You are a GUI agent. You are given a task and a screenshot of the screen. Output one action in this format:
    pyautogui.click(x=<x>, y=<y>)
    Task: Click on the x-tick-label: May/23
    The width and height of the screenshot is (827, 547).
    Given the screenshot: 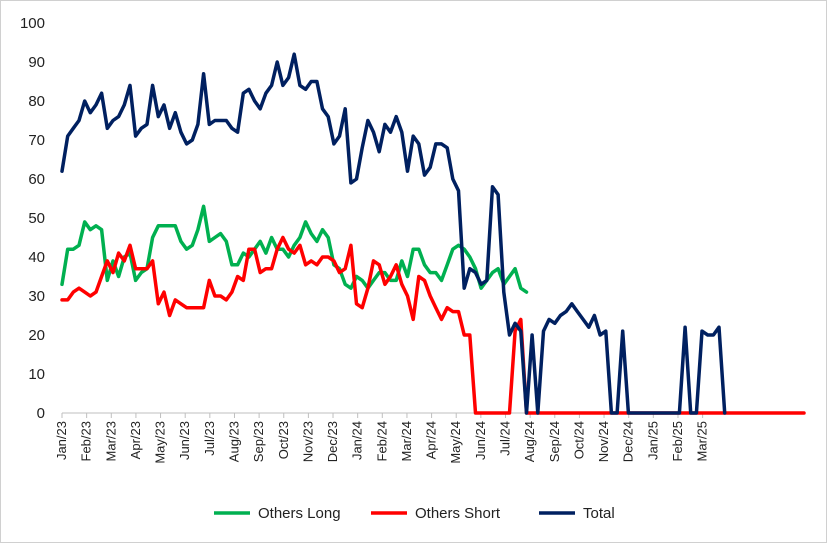 What is the action you would take?
    pyautogui.click(x=160, y=442)
    